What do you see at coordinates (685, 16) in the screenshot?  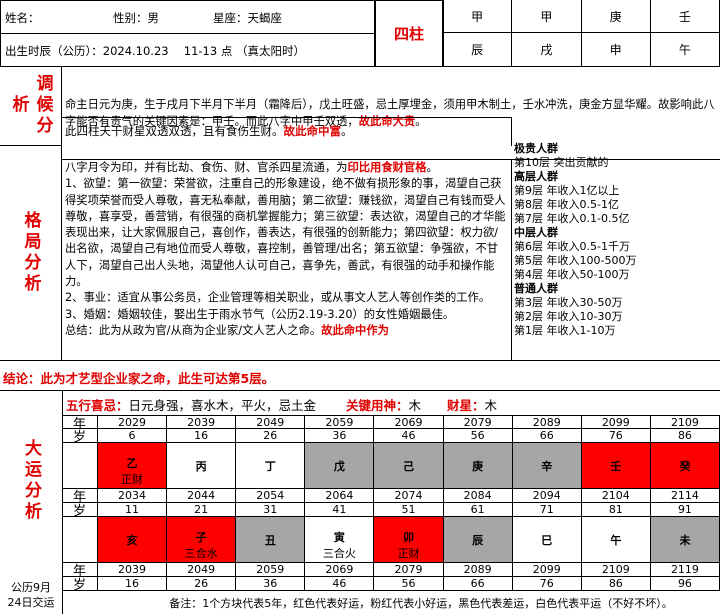 I see `pillar-stem: 壬` at bounding box center [685, 16].